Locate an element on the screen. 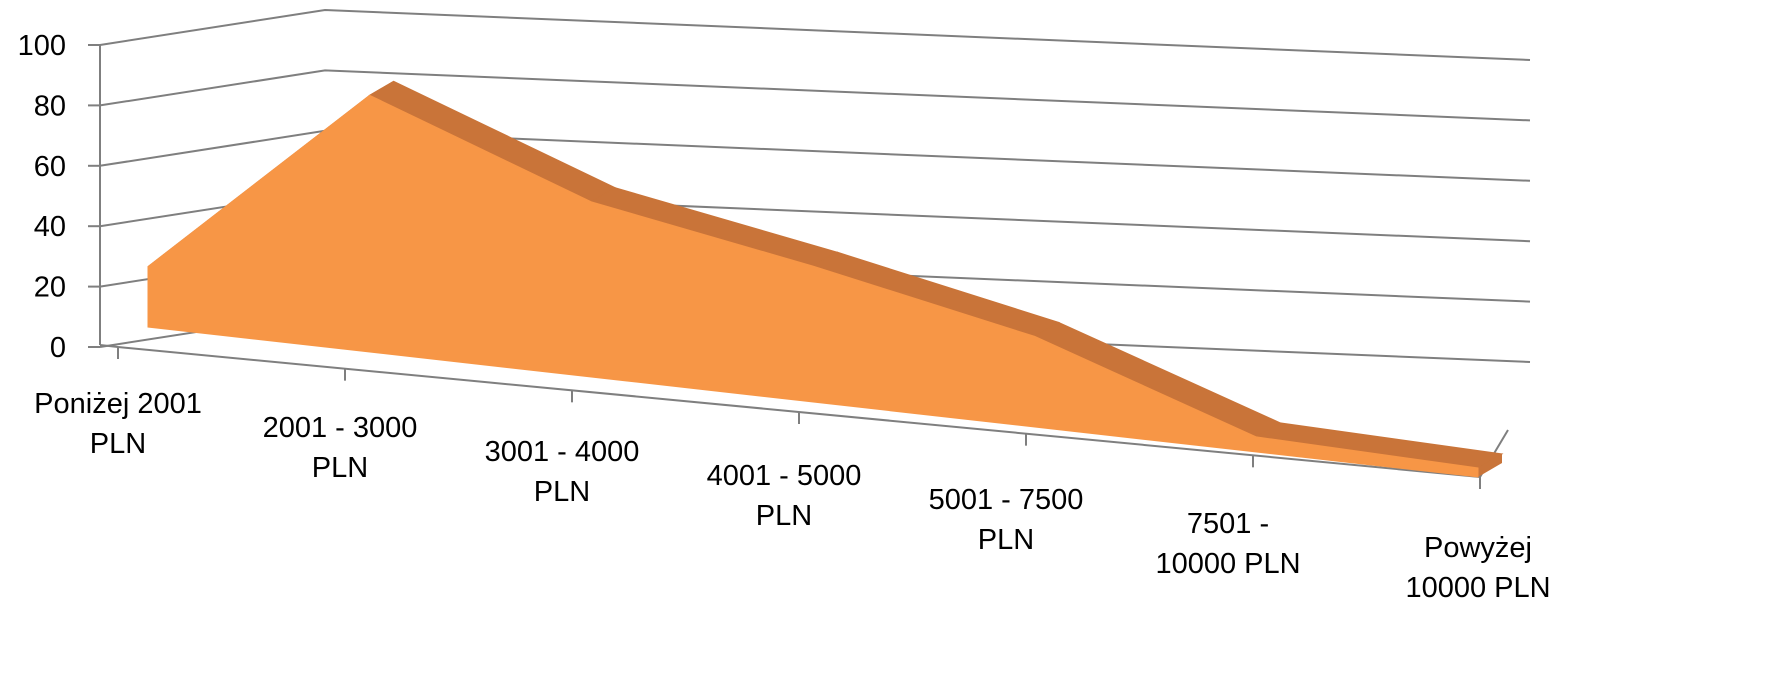 The height and width of the screenshot is (693, 1781). x-tick-label-line: 2001 - 3000 is located at coordinates (340, 428).